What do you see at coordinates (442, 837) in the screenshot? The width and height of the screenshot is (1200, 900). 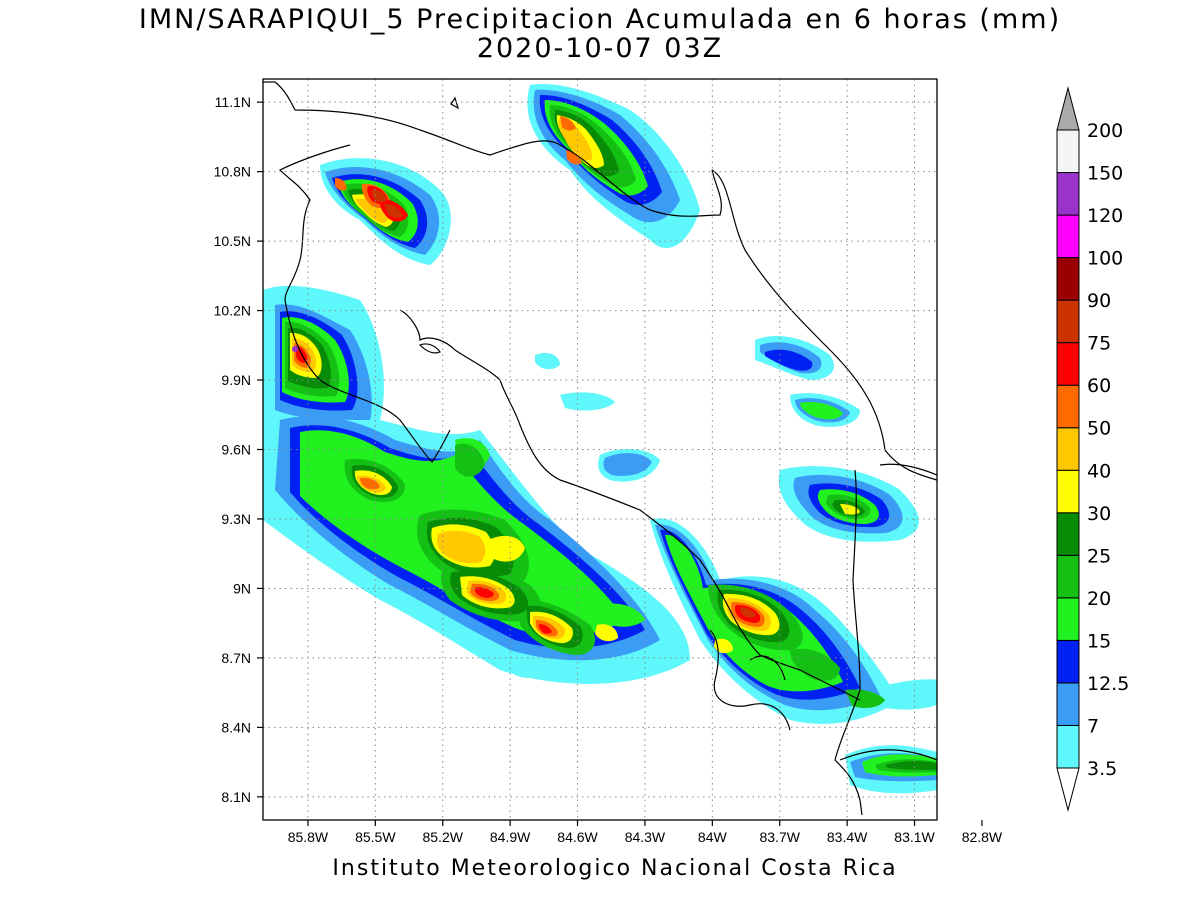 I see `lon-tick-label: 85.2W` at bounding box center [442, 837].